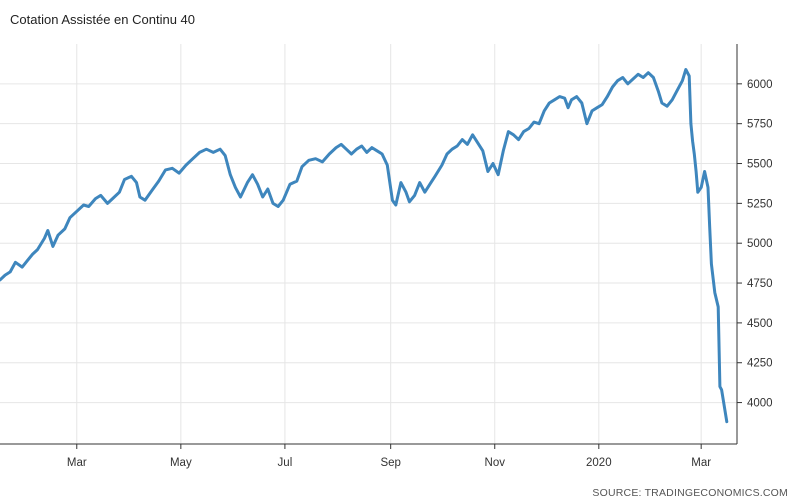  Describe the element at coordinates (760, 364) in the screenshot. I see `y-tick-label: 4250` at that location.